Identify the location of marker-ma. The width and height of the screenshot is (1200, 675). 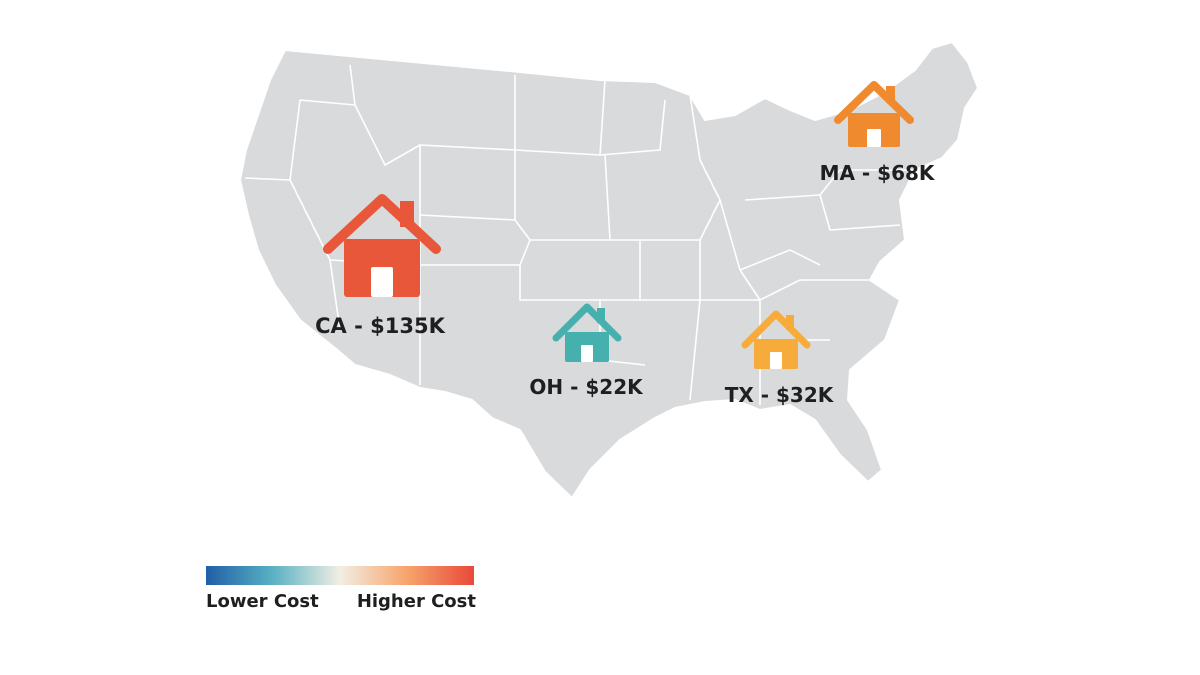
(874, 114).